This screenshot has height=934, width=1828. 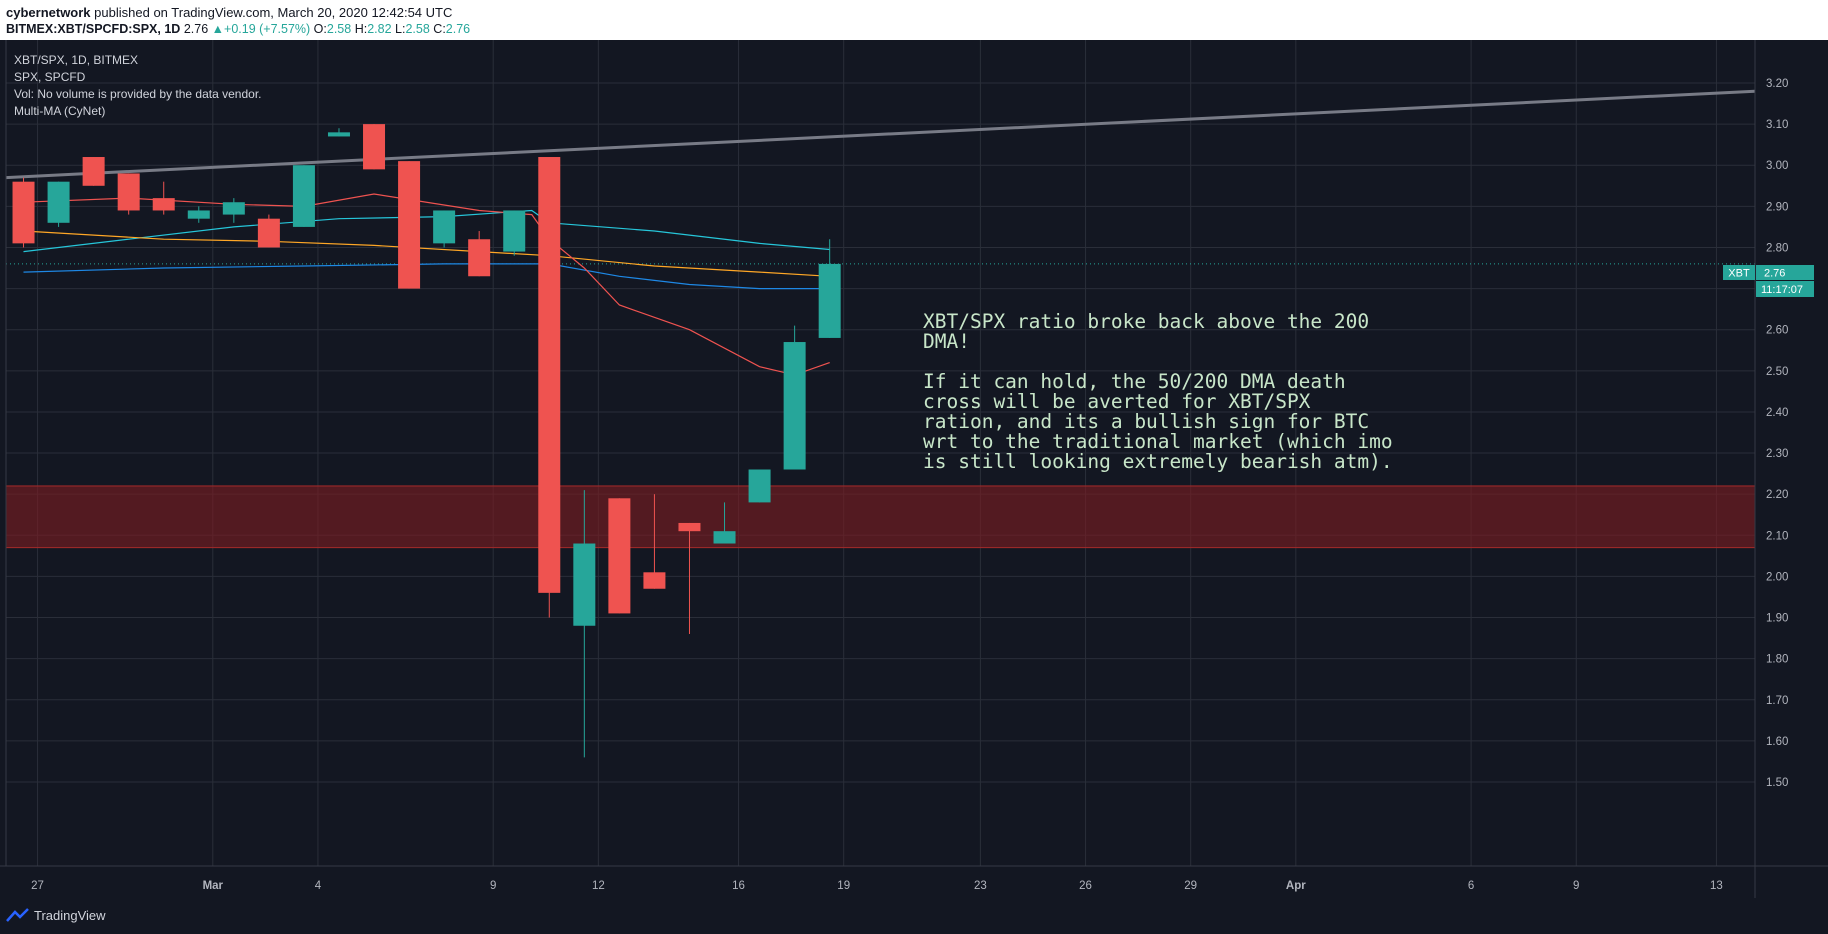 What do you see at coordinates (1777, 125) in the screenshot?
I see `y-tick-label: 3.10` at bounding box center [1777, 125].